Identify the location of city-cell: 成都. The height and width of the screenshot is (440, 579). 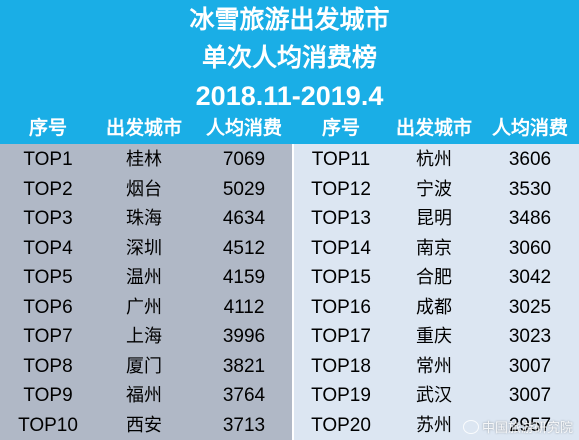
(434, 307).